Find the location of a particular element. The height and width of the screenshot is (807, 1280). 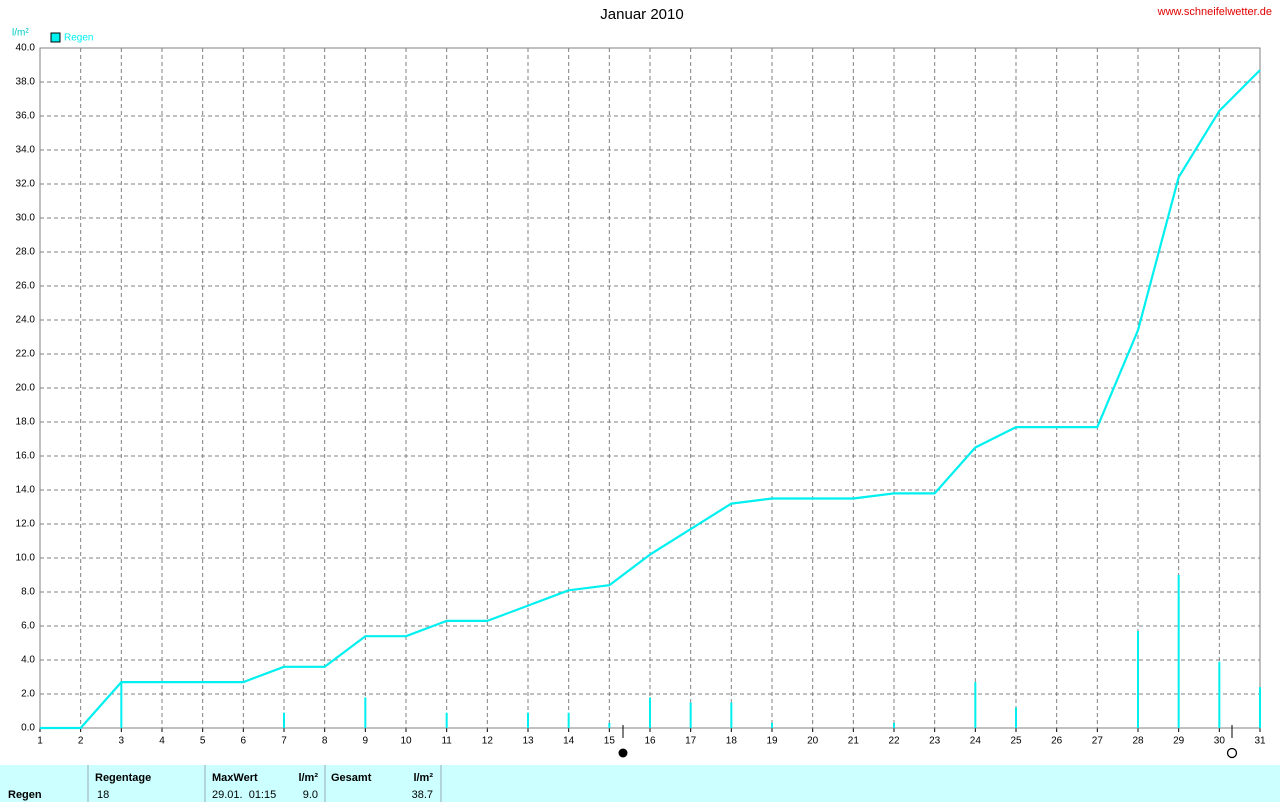

table-value: 38.7 is located at coordinates (422, 795).